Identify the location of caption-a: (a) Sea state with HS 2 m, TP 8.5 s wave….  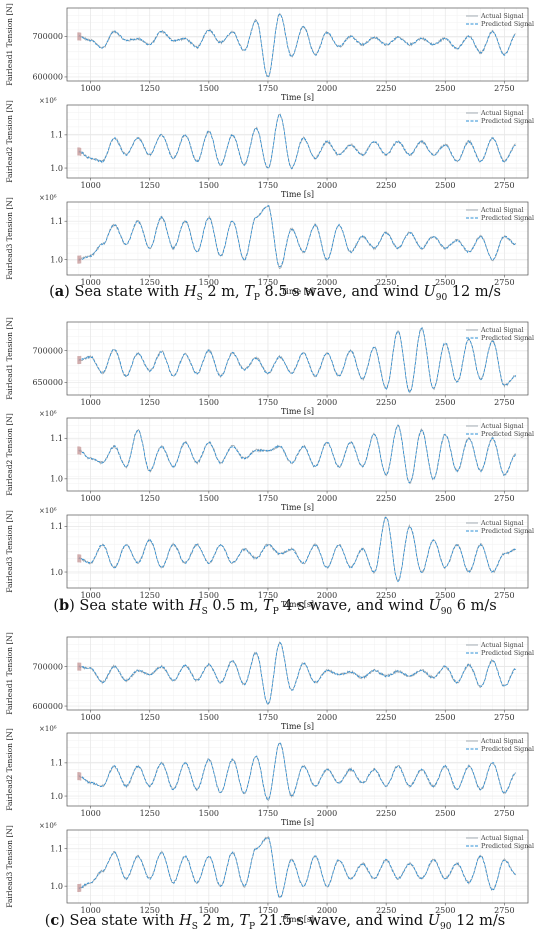
(275, 293).